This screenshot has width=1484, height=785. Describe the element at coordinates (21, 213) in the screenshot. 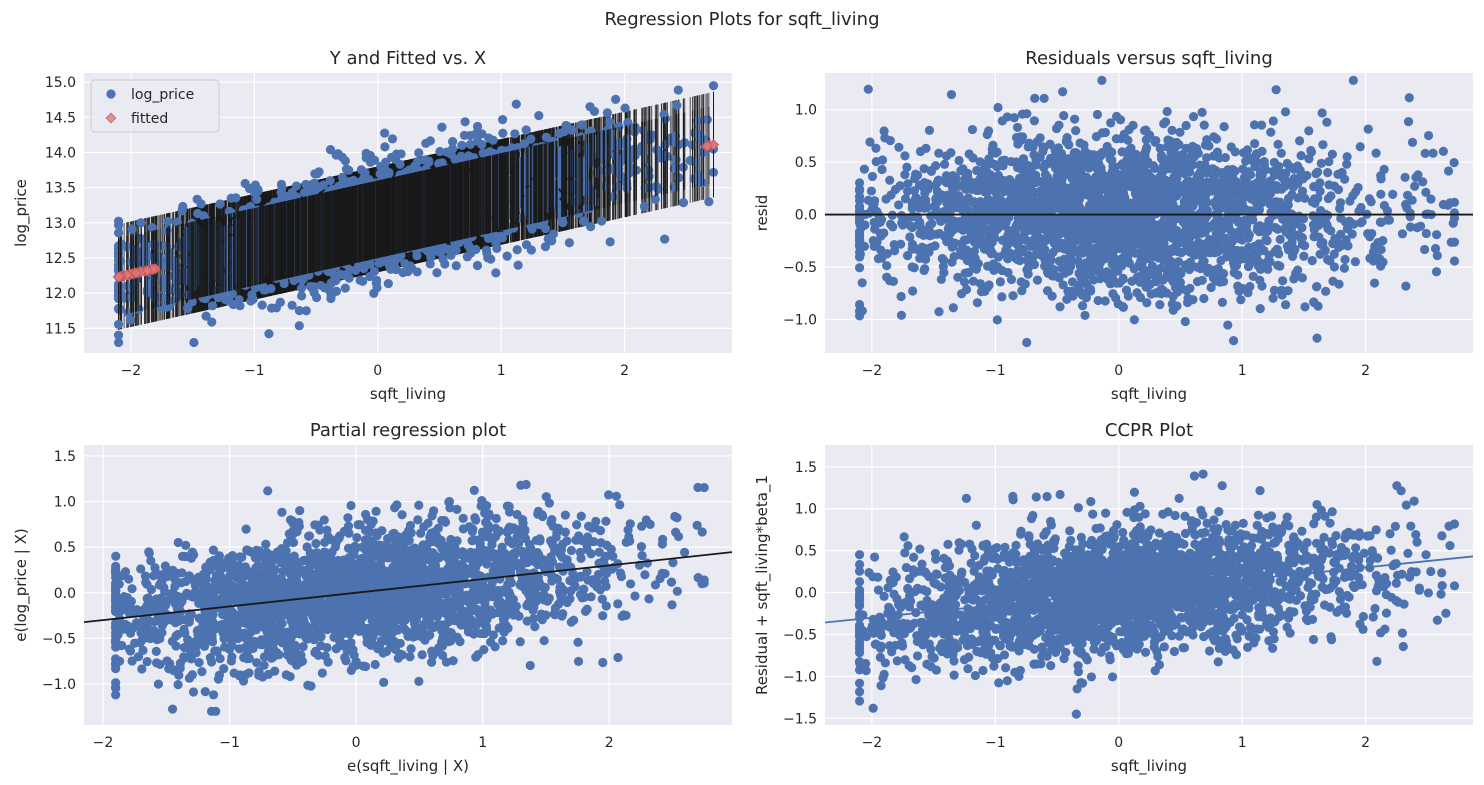

I see `y-axis-label: log_price` at that location.